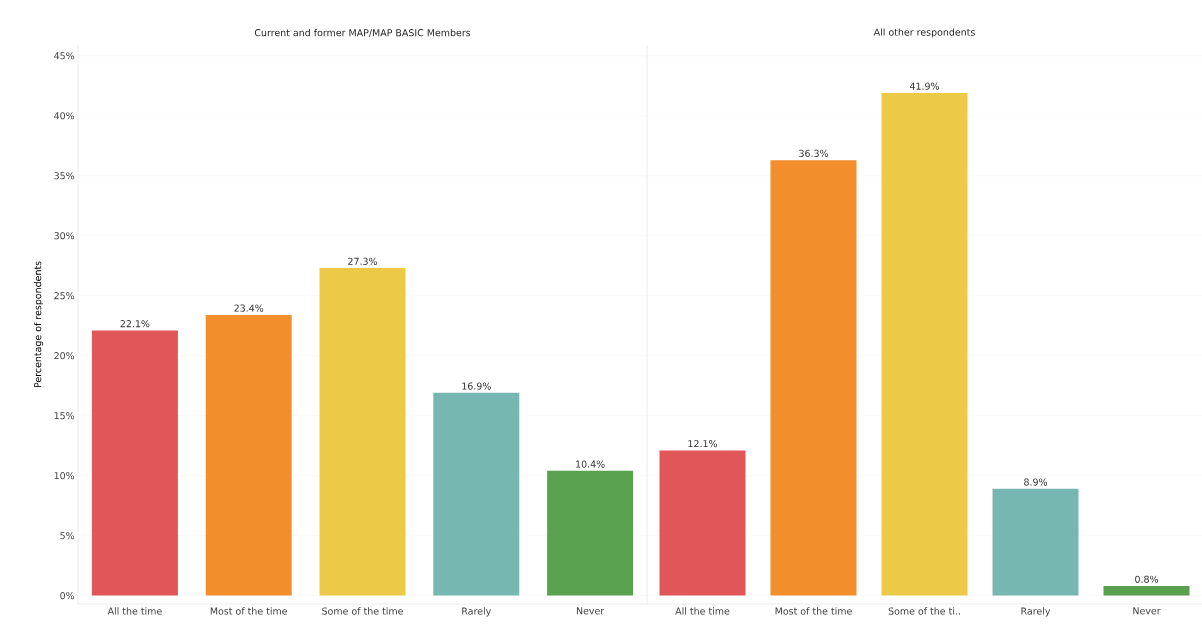 The image size is (1202, 635). What do you see at coordinates (64, 56) in the screenshot?
I see `y-tick-label: 45%` at bounding box center [64, 56].